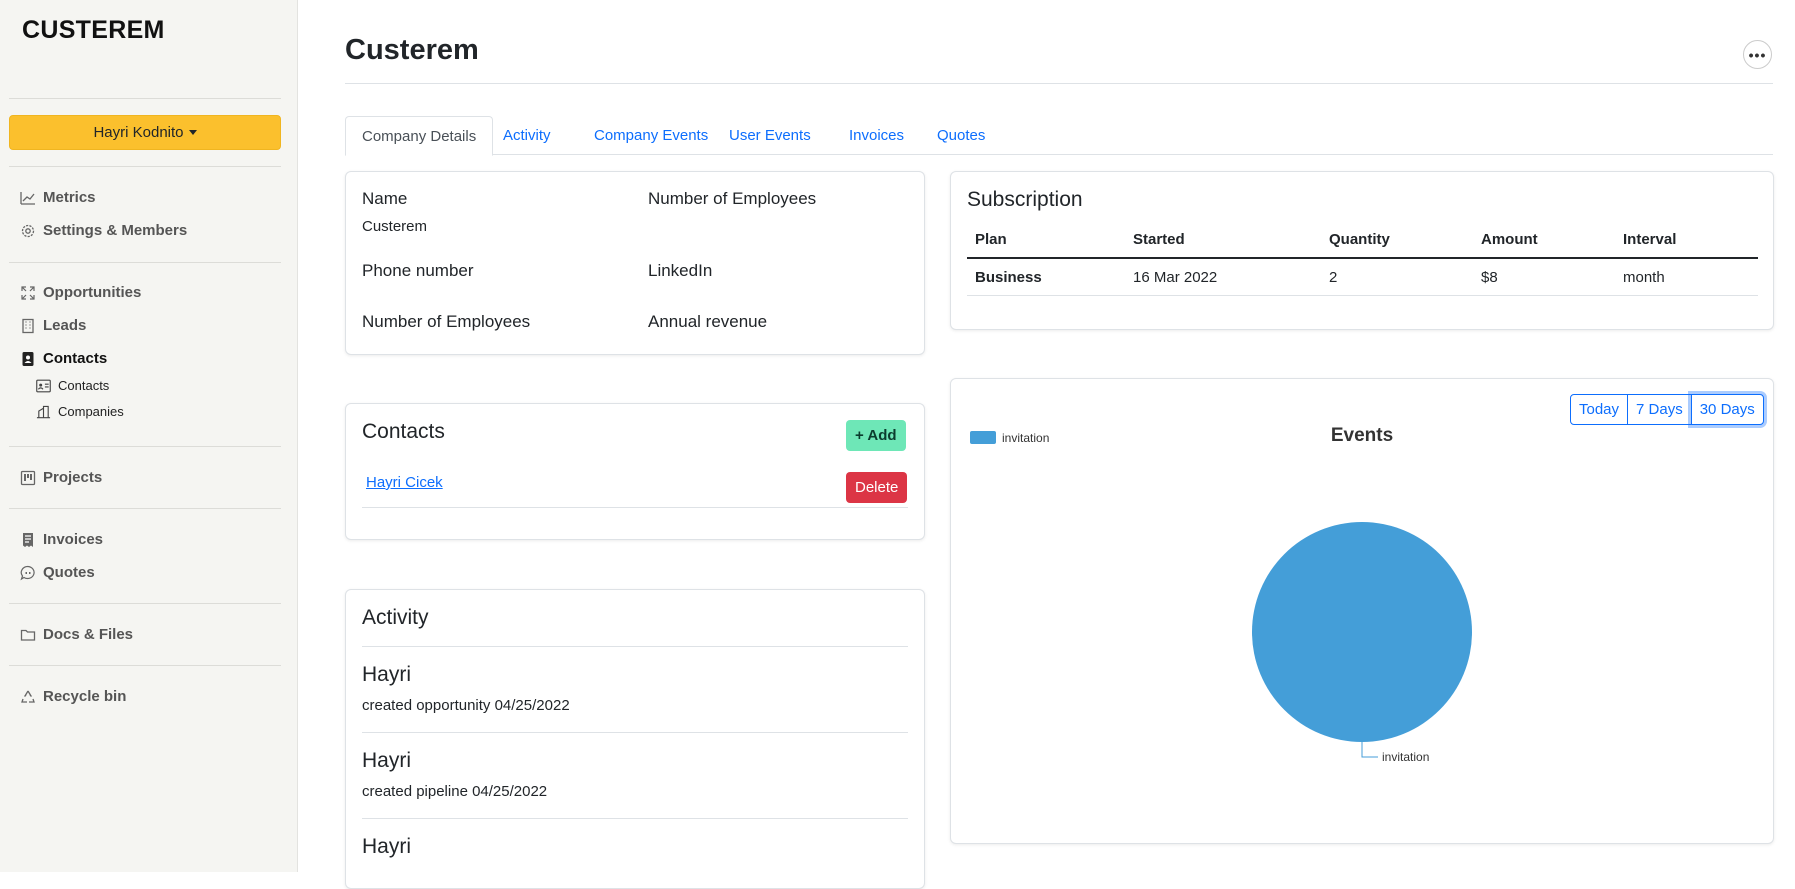  I want to click on activity-title: Activity, so click(395, 617).